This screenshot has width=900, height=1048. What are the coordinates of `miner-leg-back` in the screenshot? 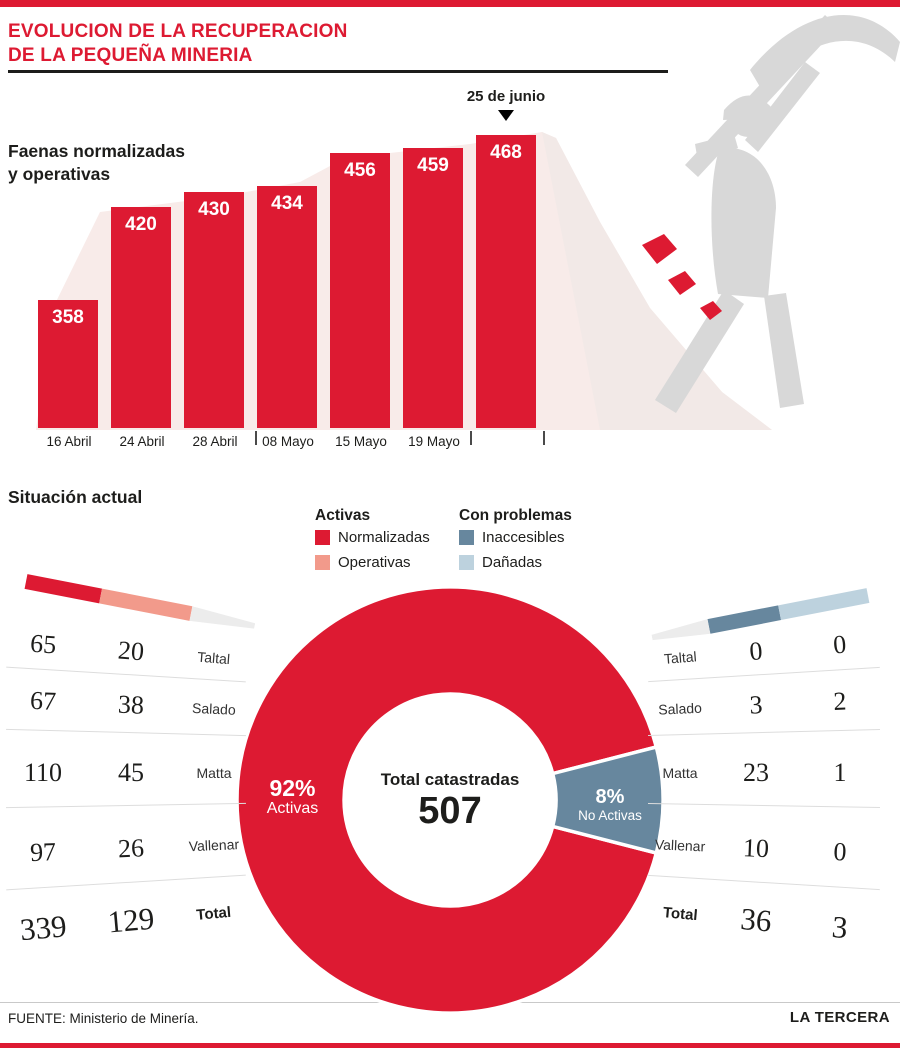 It's located at (784, 350).